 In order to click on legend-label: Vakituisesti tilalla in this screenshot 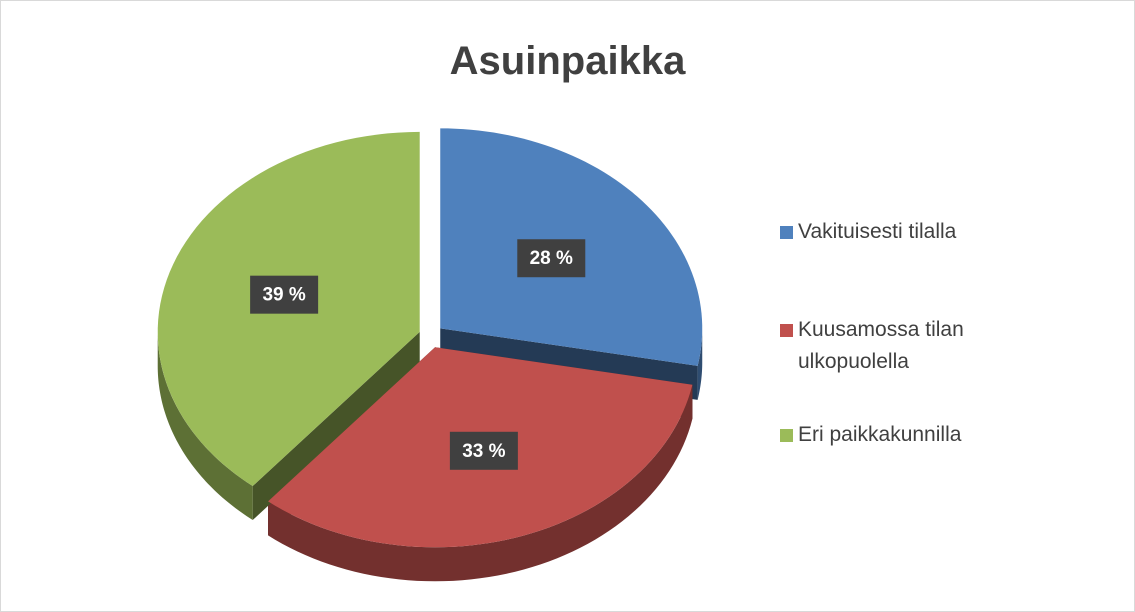, I will do `click(877, 231)`.